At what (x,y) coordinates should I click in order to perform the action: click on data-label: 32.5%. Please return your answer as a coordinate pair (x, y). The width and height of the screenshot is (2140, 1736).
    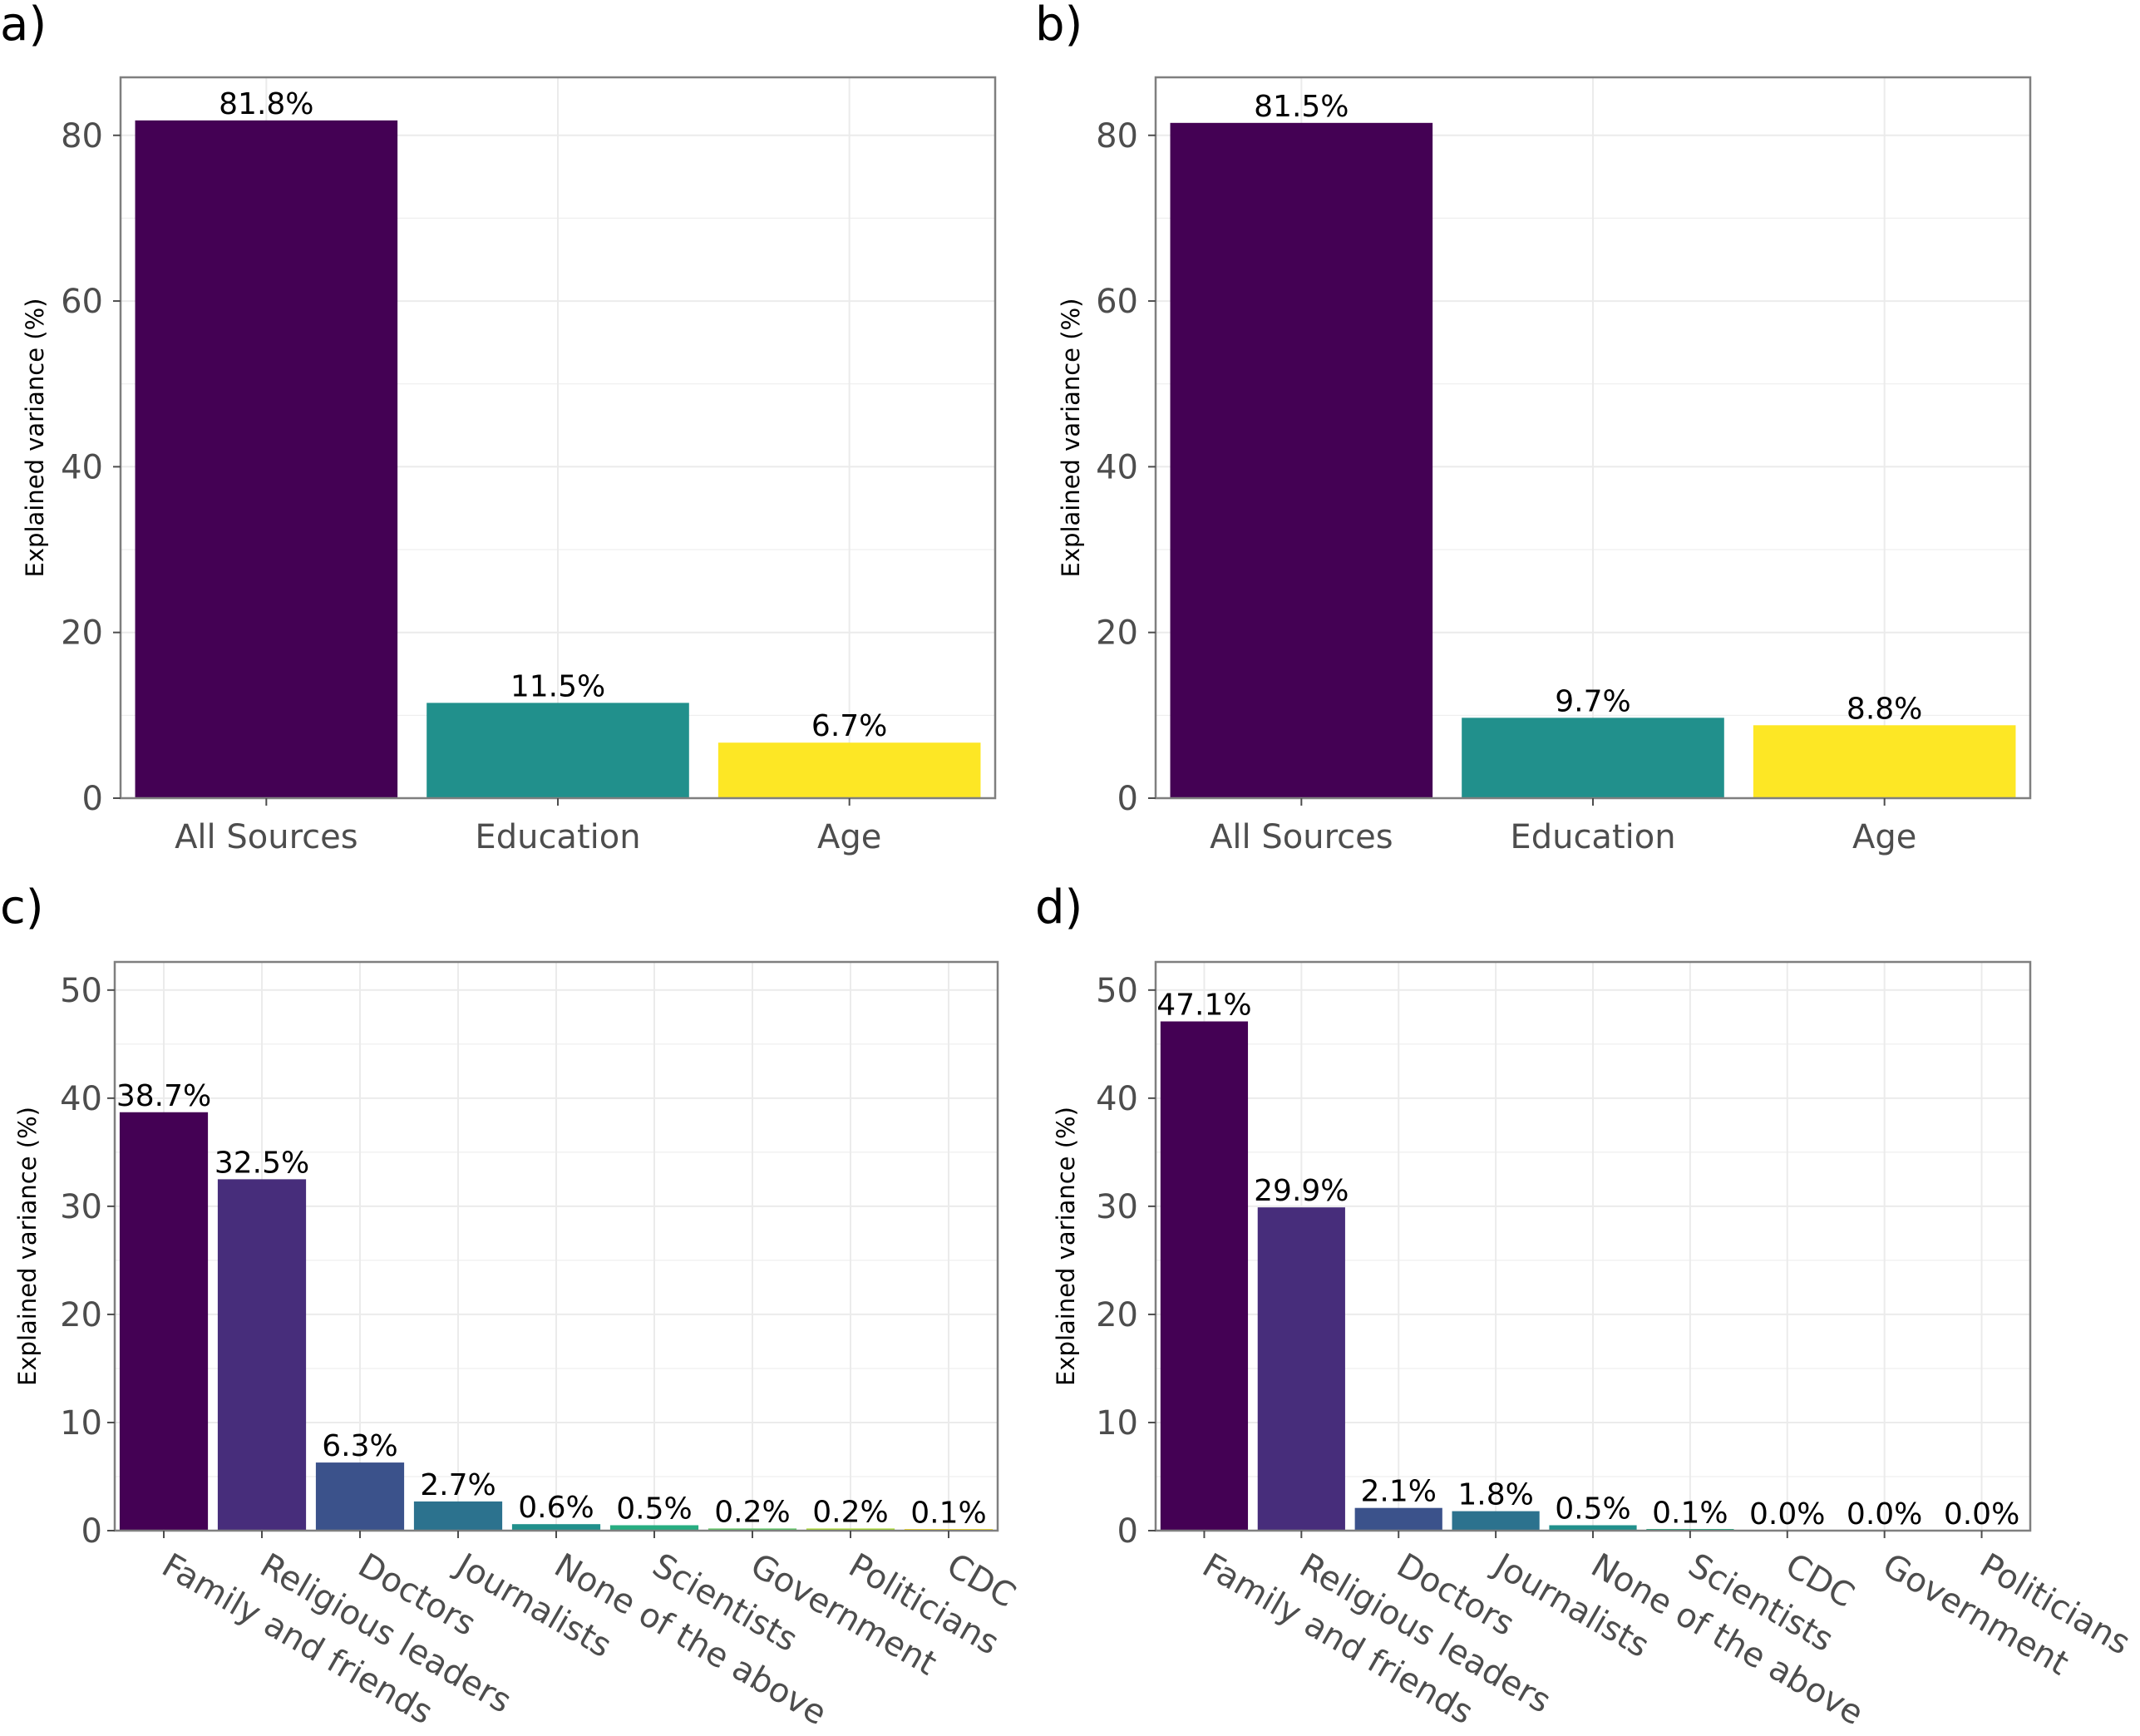
    Looking at the image, I should click on (261, 1163).